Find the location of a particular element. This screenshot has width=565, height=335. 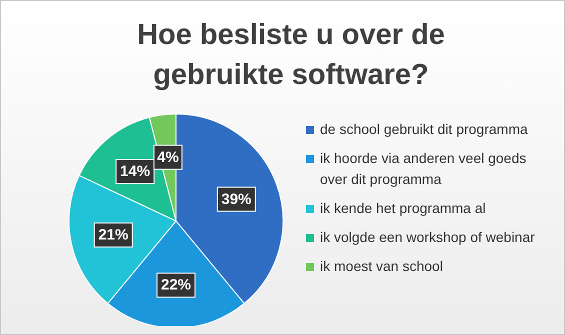

legend-label: ik volgde een workshop of webinar is located at coordinates (427, 237).